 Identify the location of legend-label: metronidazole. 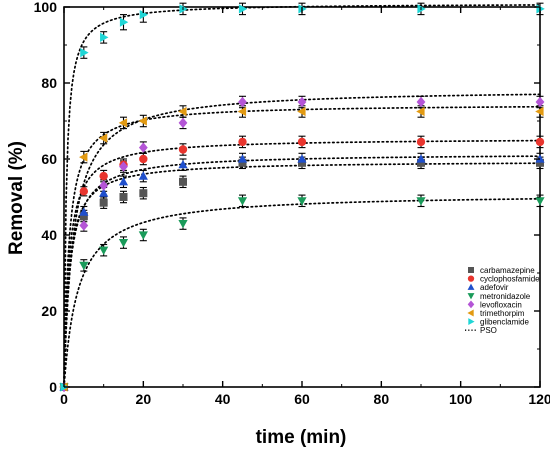
(505, 296).